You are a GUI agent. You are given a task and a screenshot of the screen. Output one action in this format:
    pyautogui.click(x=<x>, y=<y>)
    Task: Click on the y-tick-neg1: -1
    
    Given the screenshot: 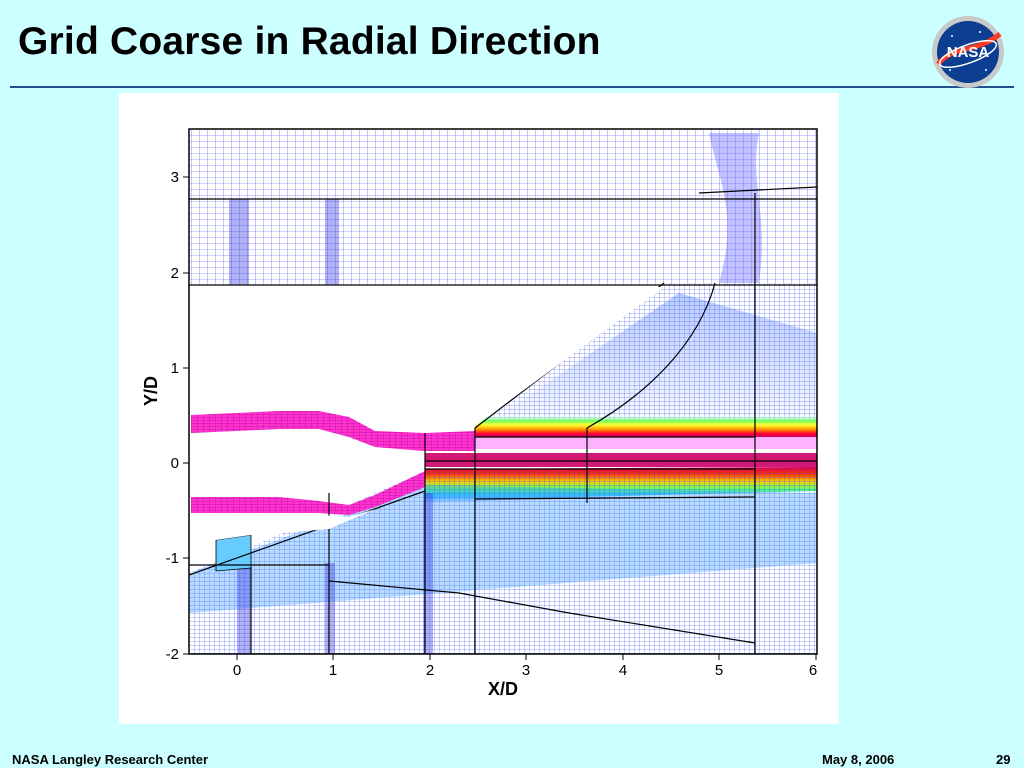 What is the action you would take?
    pyautogui.click(x=172, y=558)
    